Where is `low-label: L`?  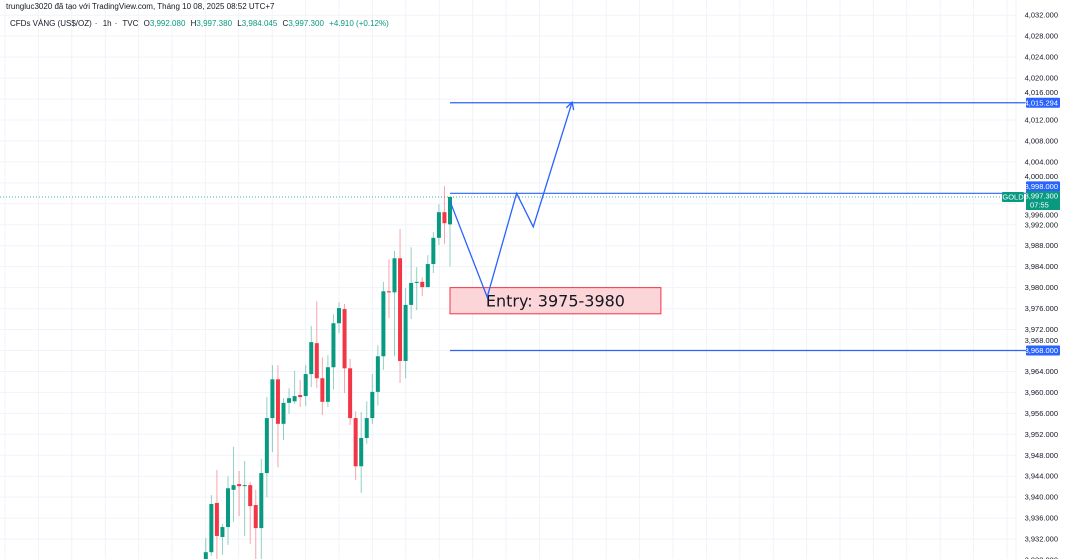 low-label: L is located at coordinates (239, 23).